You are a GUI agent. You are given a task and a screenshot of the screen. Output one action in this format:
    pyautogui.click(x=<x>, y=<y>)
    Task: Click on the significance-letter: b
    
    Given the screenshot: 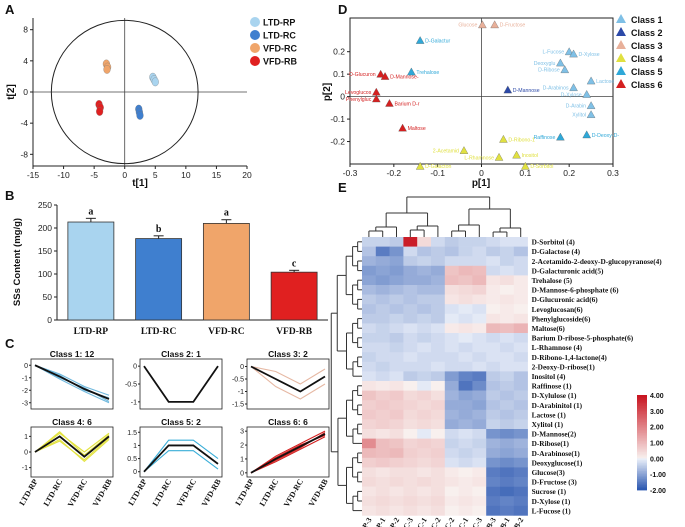 What is the action you would take?
    pyautogui.click(x=159, y=229)
    